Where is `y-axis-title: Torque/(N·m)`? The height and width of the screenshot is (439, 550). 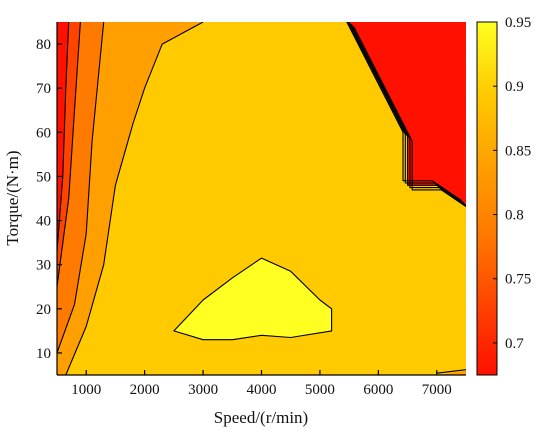 y-axis-title: Torque/(N·m) is located at coordinates (12, 197).